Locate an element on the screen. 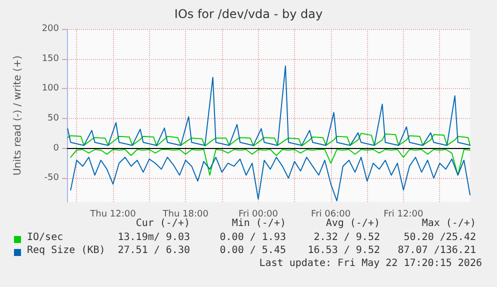  chart-title: IOs for /dev/vda - by day is located at coordinates (248, 14).